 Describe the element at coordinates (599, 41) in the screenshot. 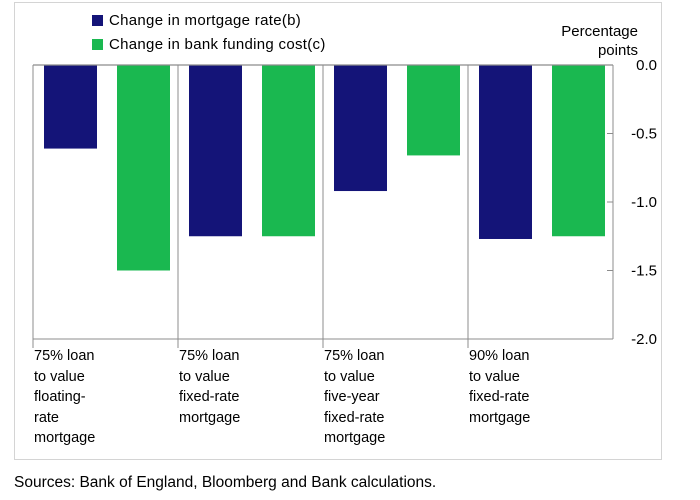

I see `y-axis-unit-label: Percentage points` at that location.